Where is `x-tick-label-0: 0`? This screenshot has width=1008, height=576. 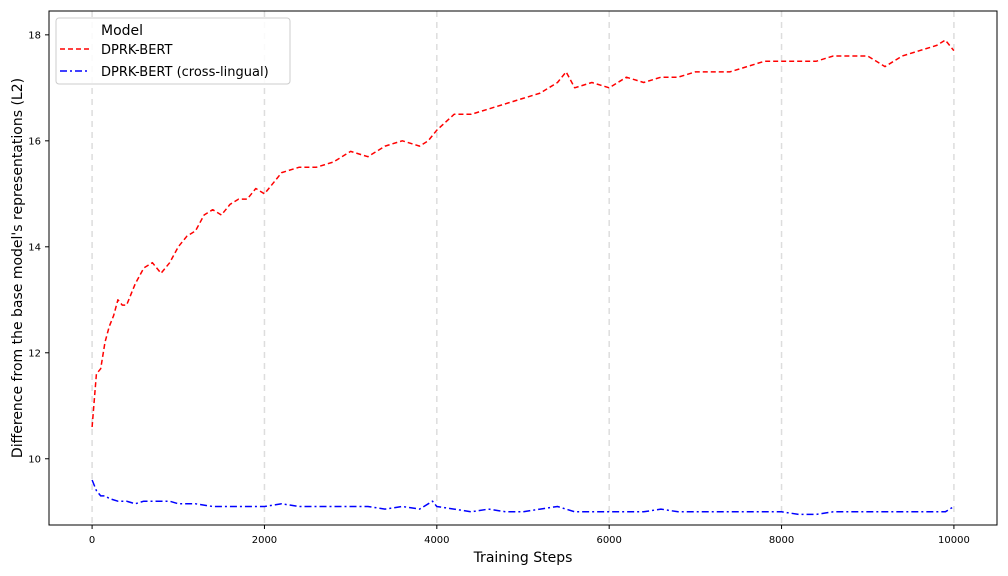 x-tick-label-0: 0 is located at coordinates (92, 540).